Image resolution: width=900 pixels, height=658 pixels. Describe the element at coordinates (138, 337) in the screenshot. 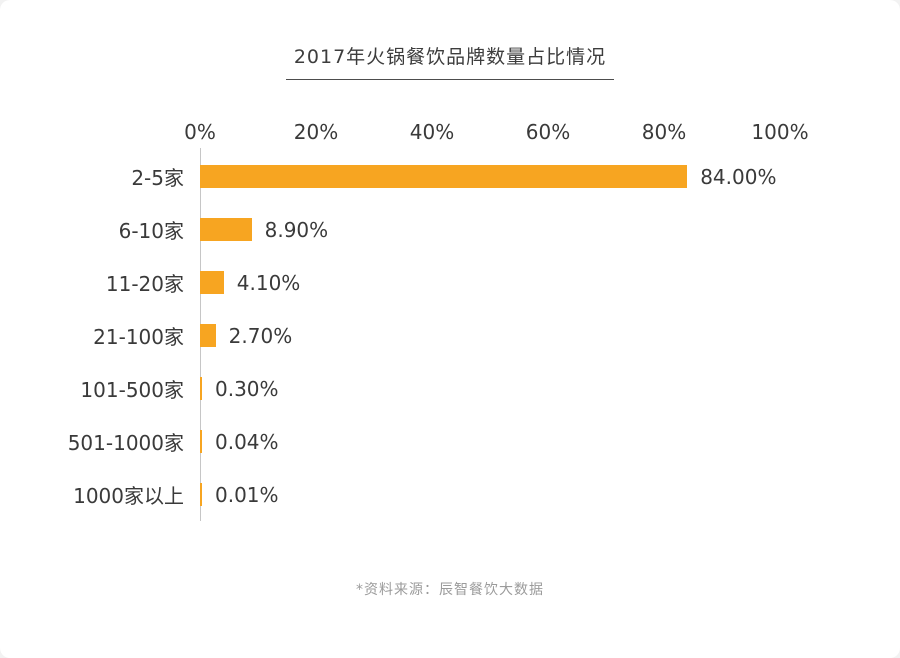

I see `category-label: 21-100家` at that location.